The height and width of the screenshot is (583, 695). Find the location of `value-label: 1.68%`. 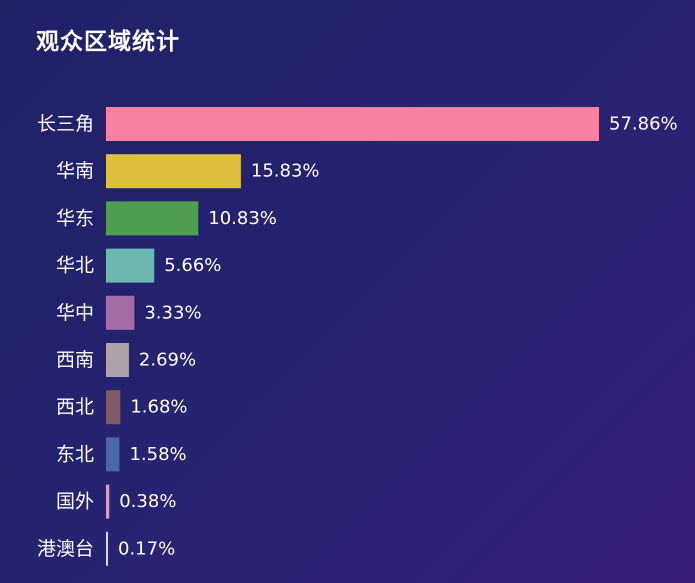

value-label: 1.68% is located at coordinates (158, 407).